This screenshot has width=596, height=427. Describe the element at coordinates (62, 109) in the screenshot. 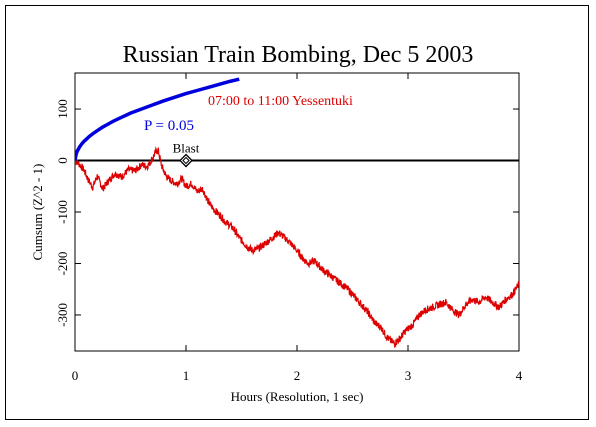

I see `y-tick-label: 100` at that location.